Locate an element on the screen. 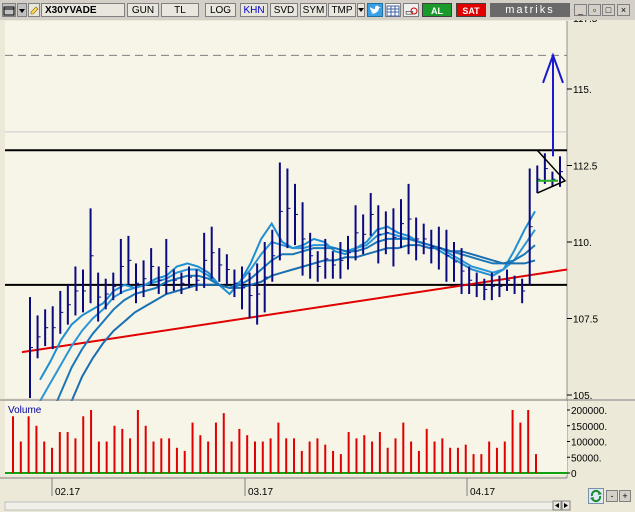 This screenshot has width=635, height=512. close-icon: × is located at coordinates (623, 10).